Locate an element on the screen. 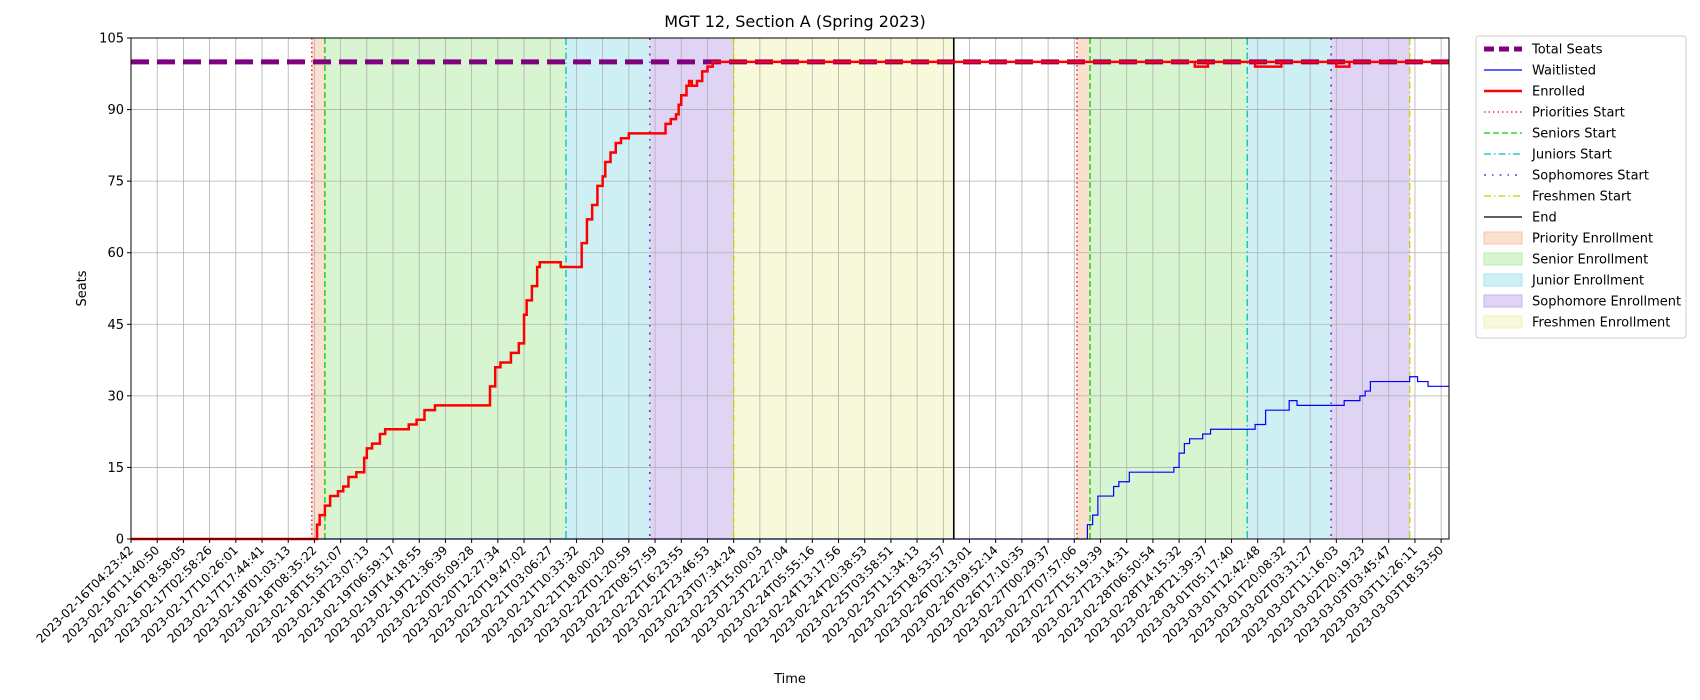 The image size is (1700, 700). legend-label-0: Total Seats is located at coordinates (1567, 50).